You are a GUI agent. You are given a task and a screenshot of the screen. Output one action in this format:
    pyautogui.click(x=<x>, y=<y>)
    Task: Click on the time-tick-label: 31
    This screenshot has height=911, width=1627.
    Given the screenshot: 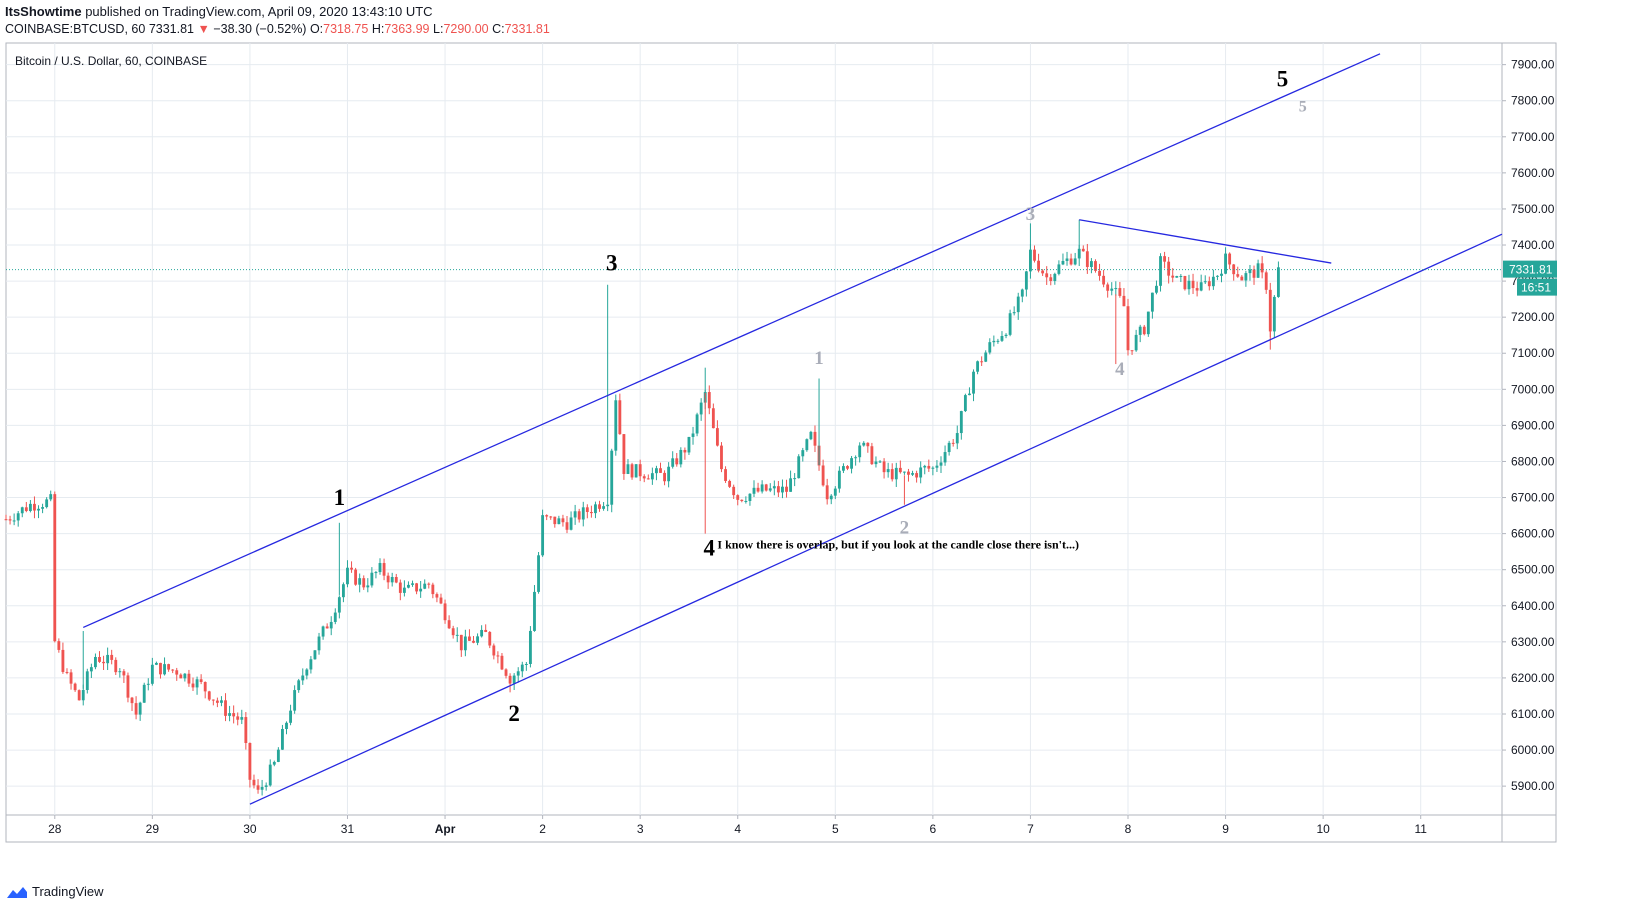 What is the action you would take?
    pyautogui.click(x=348, y=829)
    